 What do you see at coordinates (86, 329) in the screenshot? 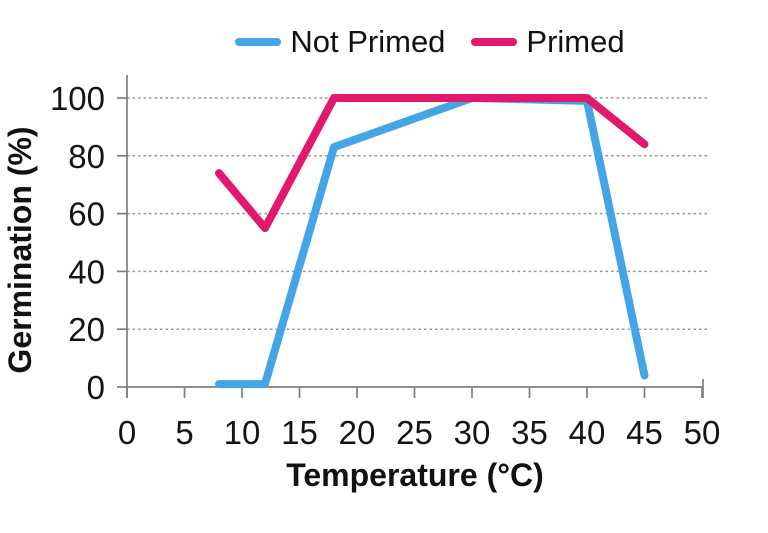
I see `y-tick-label: 20` at bounding box center [86, 329].